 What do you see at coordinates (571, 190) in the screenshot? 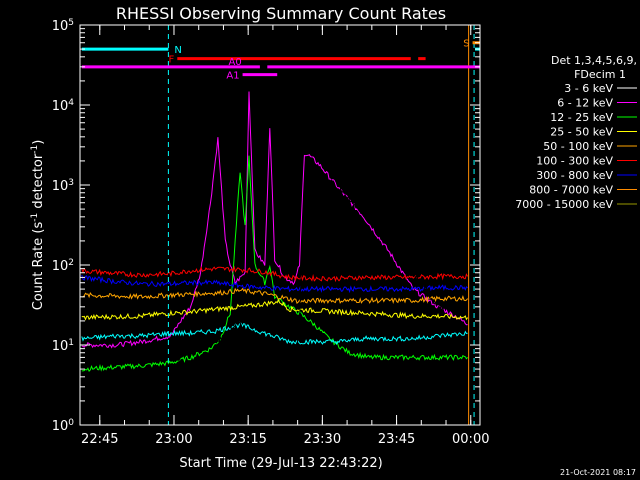
I see `legend-label-7: 800 - 7000 keV` at bounding box center [571, 190].